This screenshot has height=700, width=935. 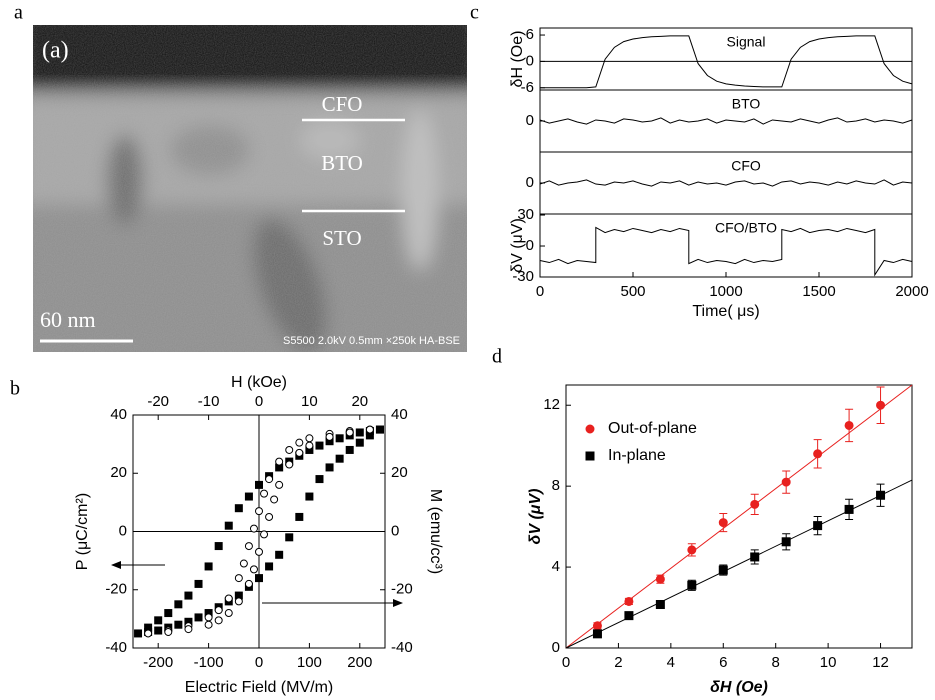 What do you see at coordinates (435, 531) in the screenshot?
I see `y2-axis-label: M (emu/cc³)` at bounding box center [435, 531].